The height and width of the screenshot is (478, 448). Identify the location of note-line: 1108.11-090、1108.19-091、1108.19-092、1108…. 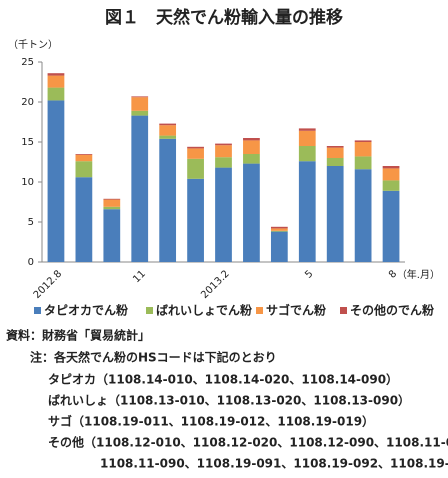
(274, 463).